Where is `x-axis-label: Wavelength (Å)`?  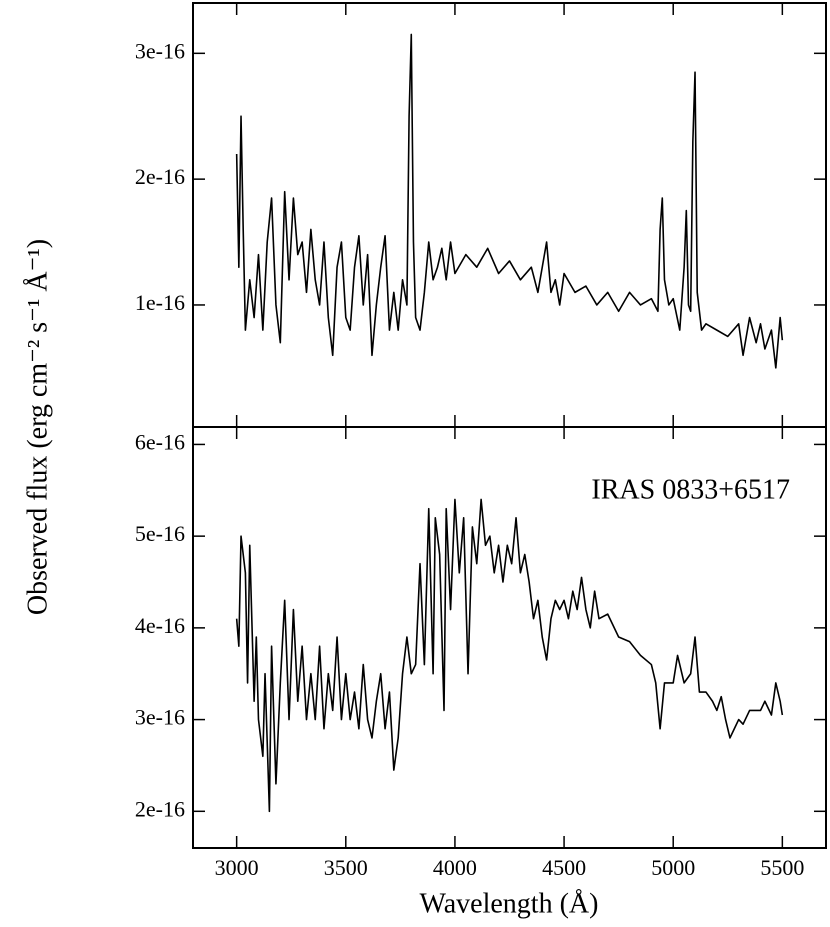 x-axis-label: Wavelength (Å) is located at coordinates (509, 903).